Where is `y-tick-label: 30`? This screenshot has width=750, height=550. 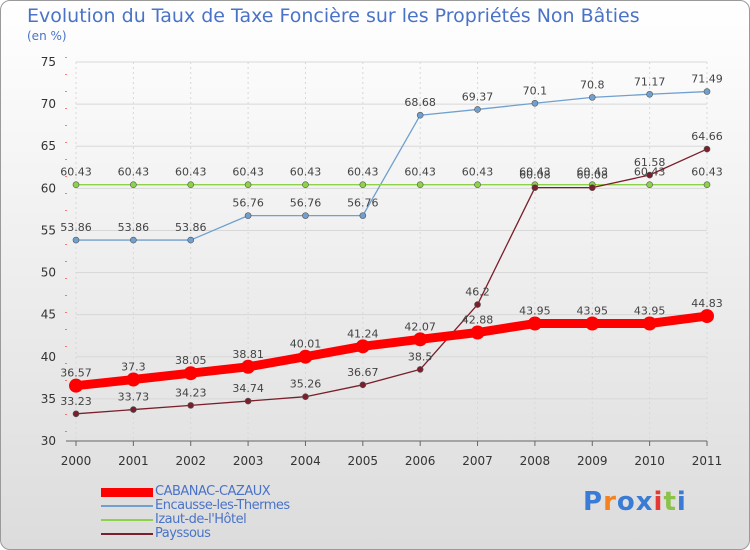 y-tick-label: 30 is located at coordinates (48, 441).